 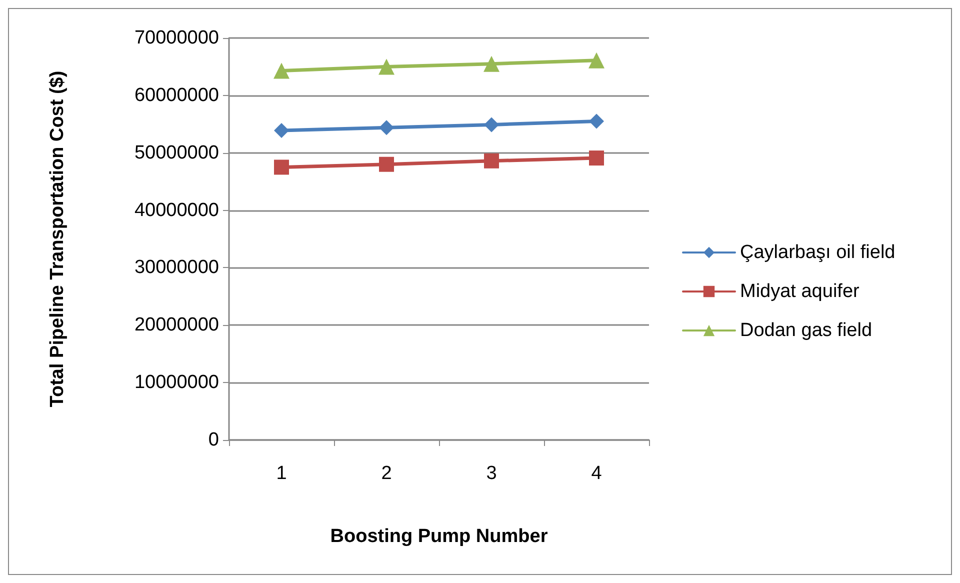 What do you see at coordinates (176, 95) in the screenshot?
I see `y-tick-label: 60000000` at bounding box center [176, 95].